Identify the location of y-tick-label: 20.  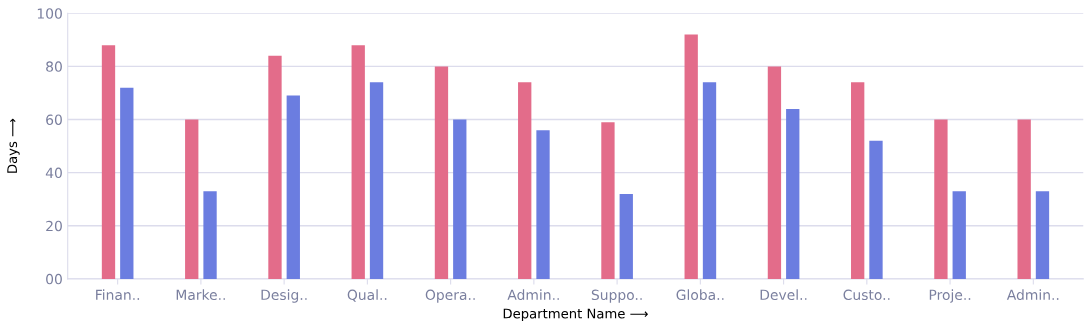
(54, 226).